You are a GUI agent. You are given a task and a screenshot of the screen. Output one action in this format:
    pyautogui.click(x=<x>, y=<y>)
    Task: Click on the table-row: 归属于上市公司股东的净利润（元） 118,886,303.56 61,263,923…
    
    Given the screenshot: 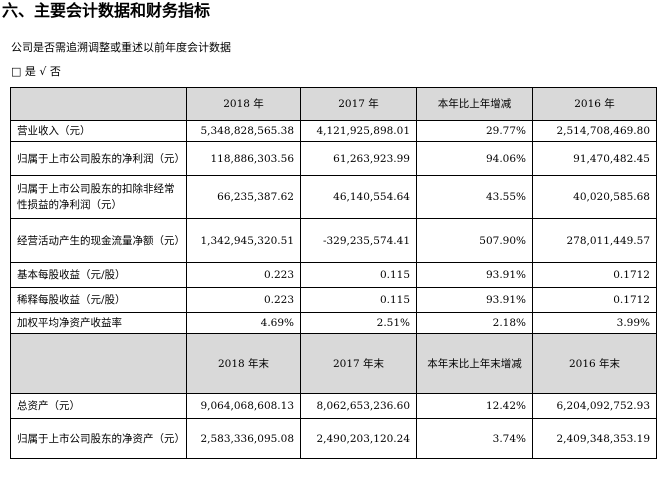 What is the action you would take?
    pyautogui.click(x=333, y=158)
    